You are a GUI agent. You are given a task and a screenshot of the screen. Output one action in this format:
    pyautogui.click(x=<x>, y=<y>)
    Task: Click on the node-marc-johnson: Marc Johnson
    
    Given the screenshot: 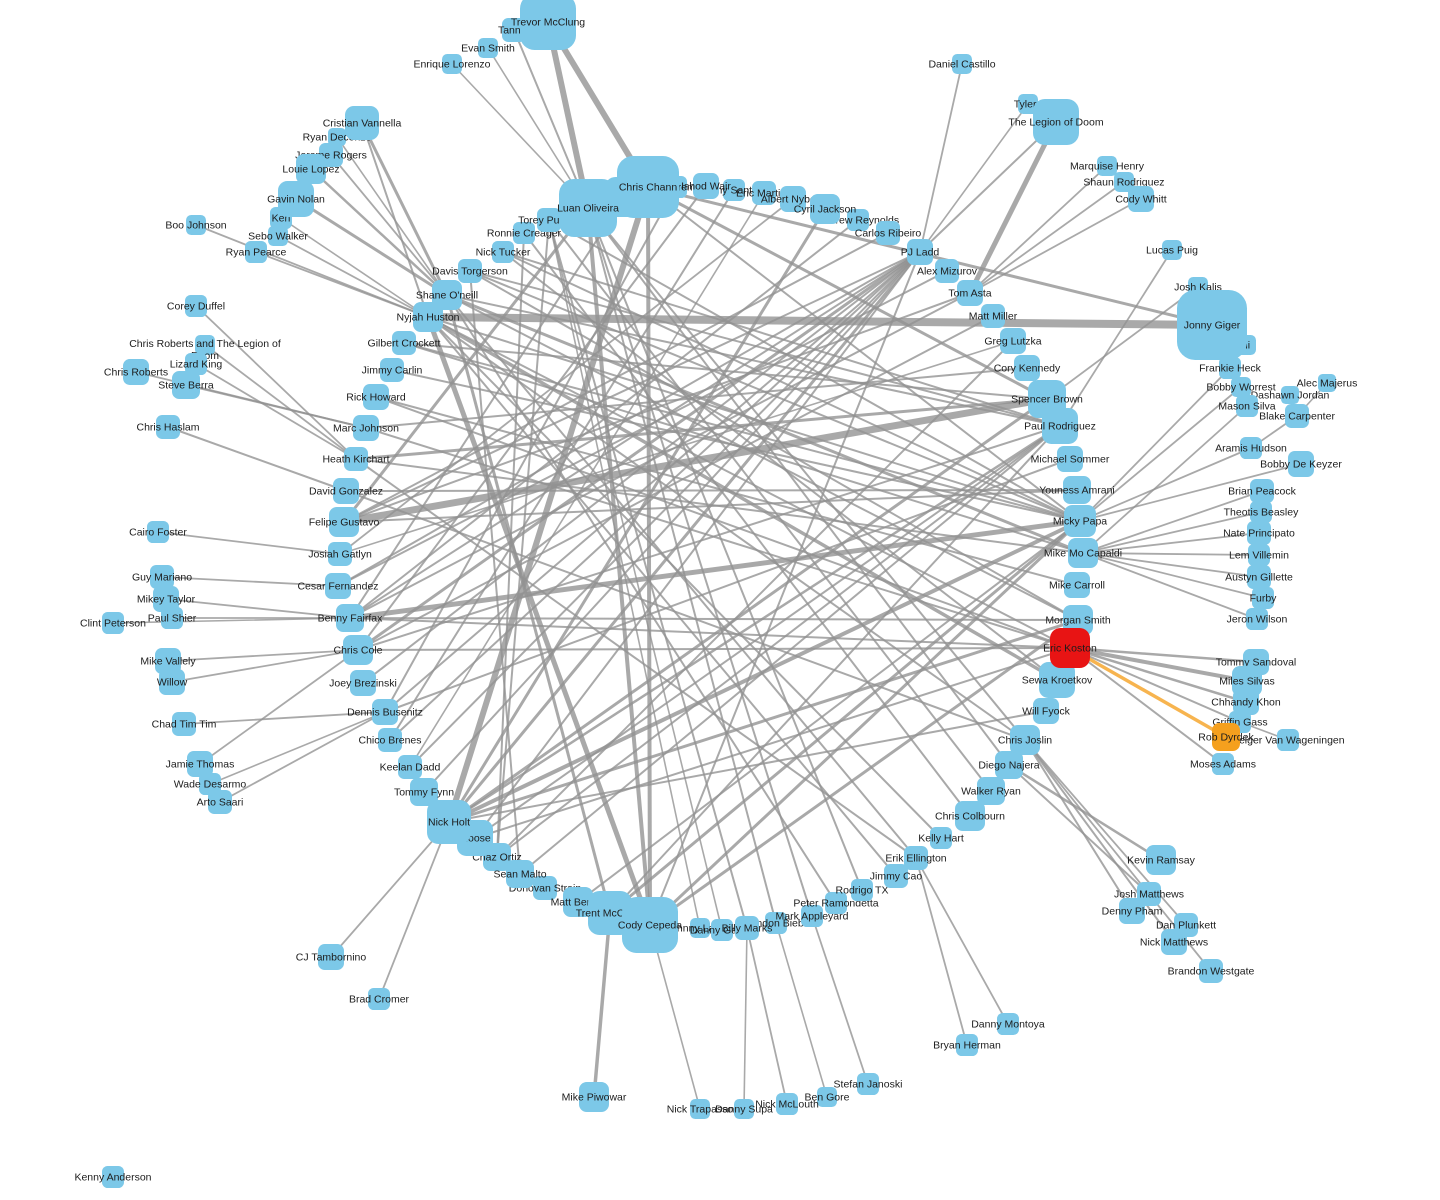 What is the action you would take?
    pyautogui.click(x=366, y=428)
    